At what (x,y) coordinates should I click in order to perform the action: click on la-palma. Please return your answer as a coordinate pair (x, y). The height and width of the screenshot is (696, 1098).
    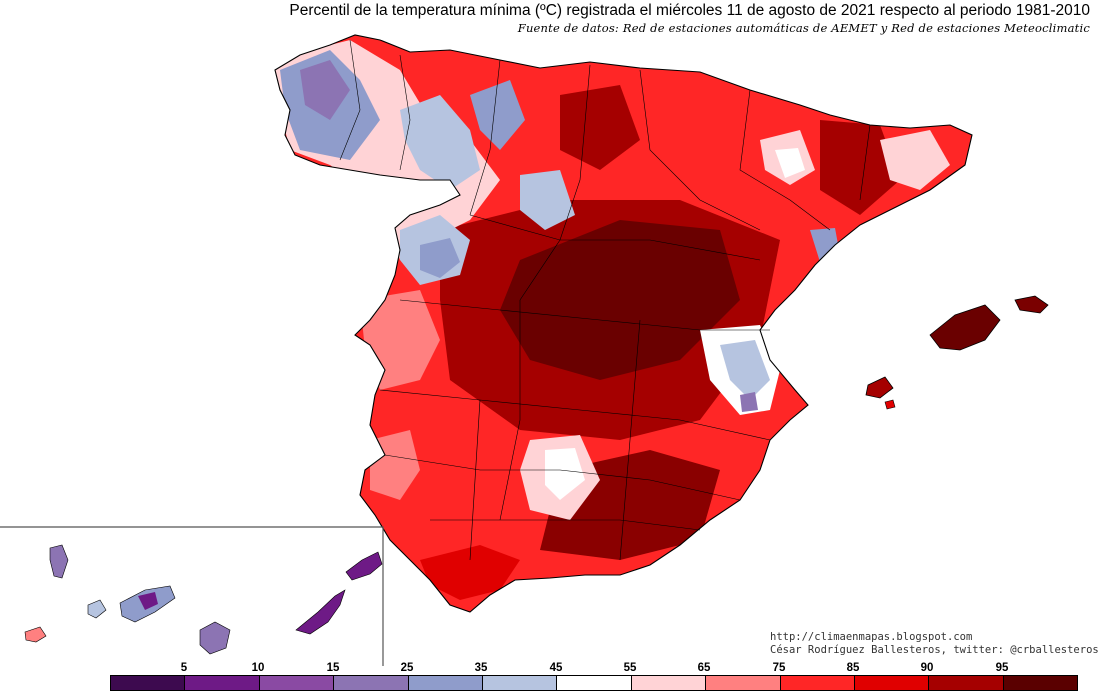
    Looking at the image, I should click on (59, 561).